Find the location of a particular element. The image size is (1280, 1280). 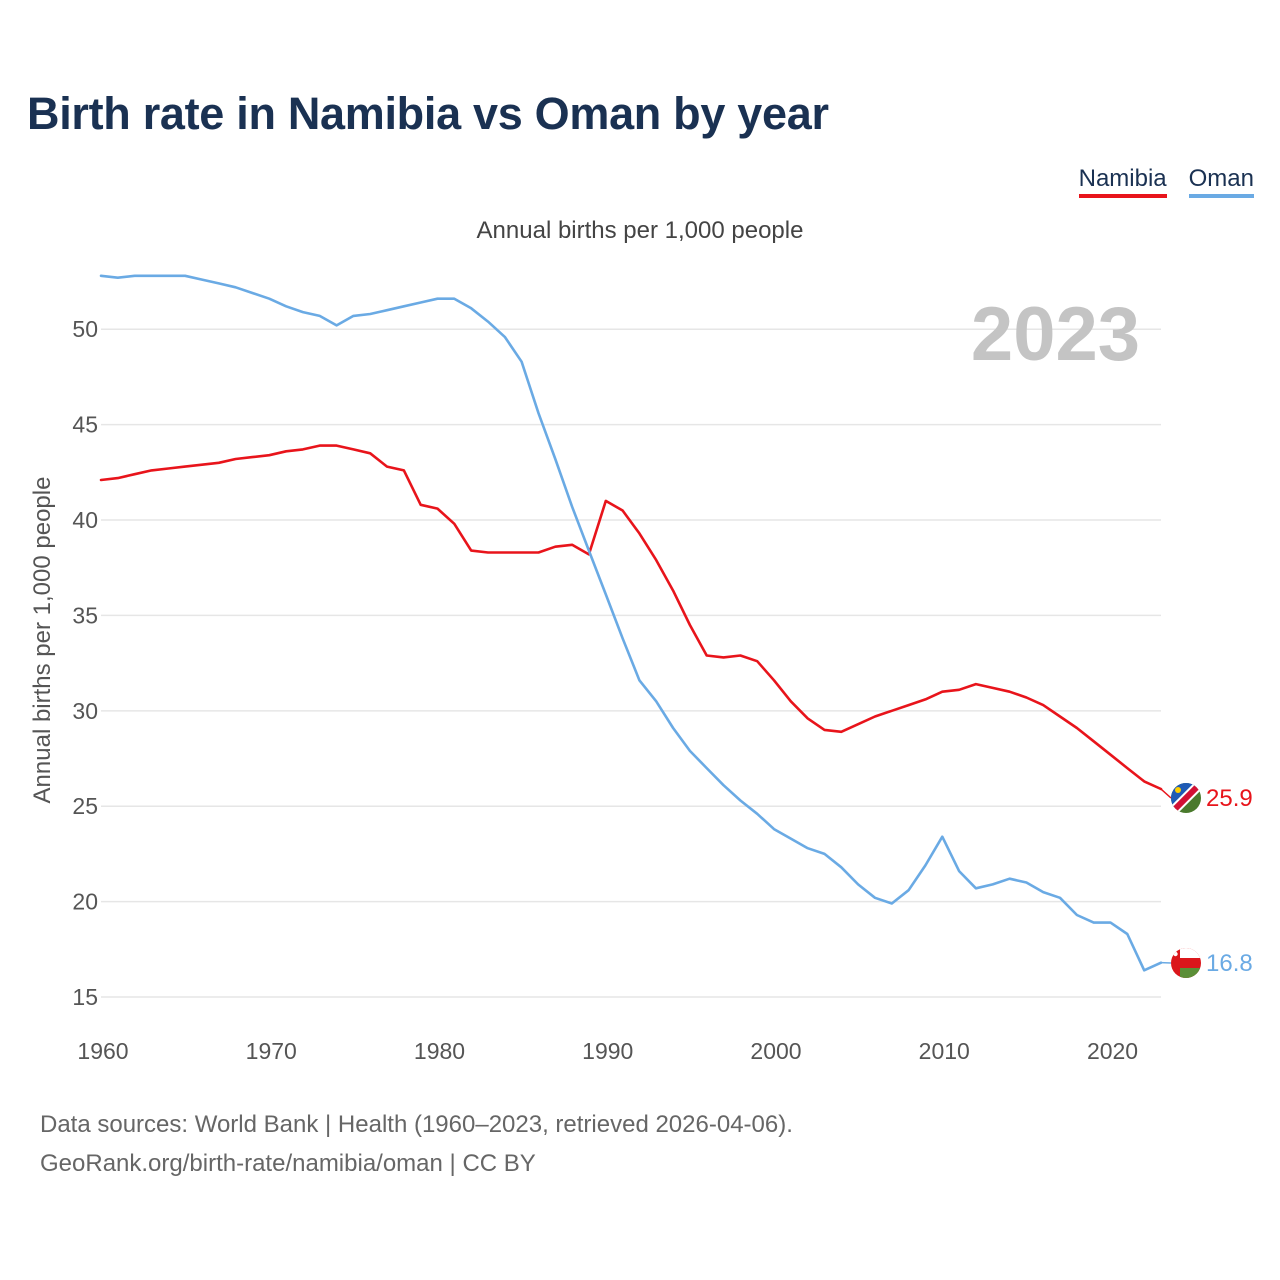

chart-title: Birth rate in Namibia vs Oman by year is located at coordinates (428, 113).